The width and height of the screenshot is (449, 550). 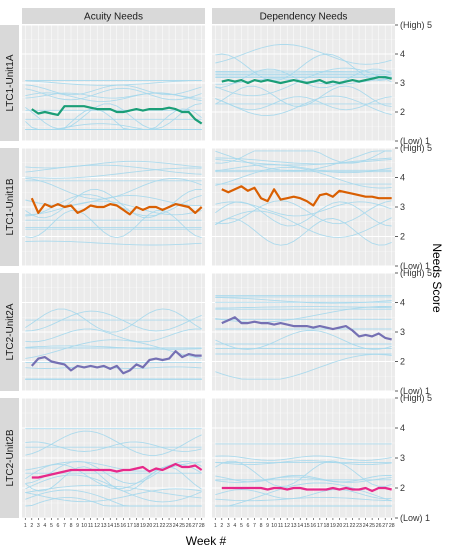 I want to click on facet-strip-label: Dependency Needs, so click(x=304, y=17).